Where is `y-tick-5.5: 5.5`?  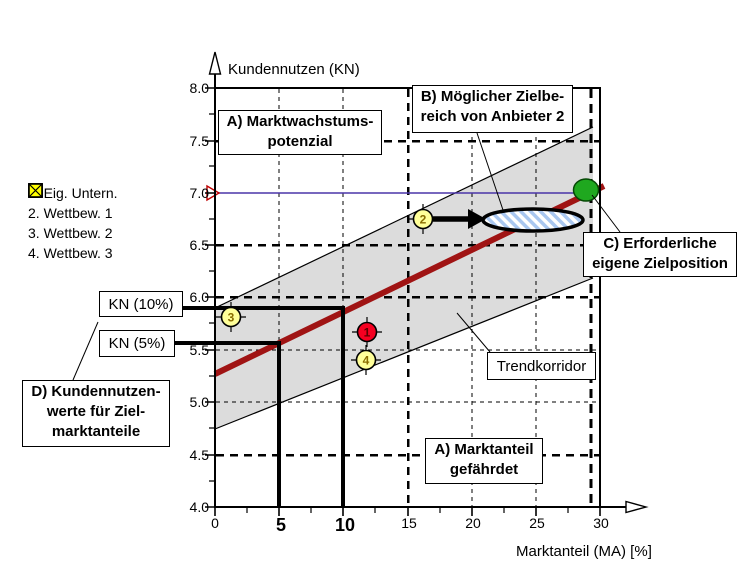
y-tick-5.5: 5.5 is located at coordinates (200, 350).